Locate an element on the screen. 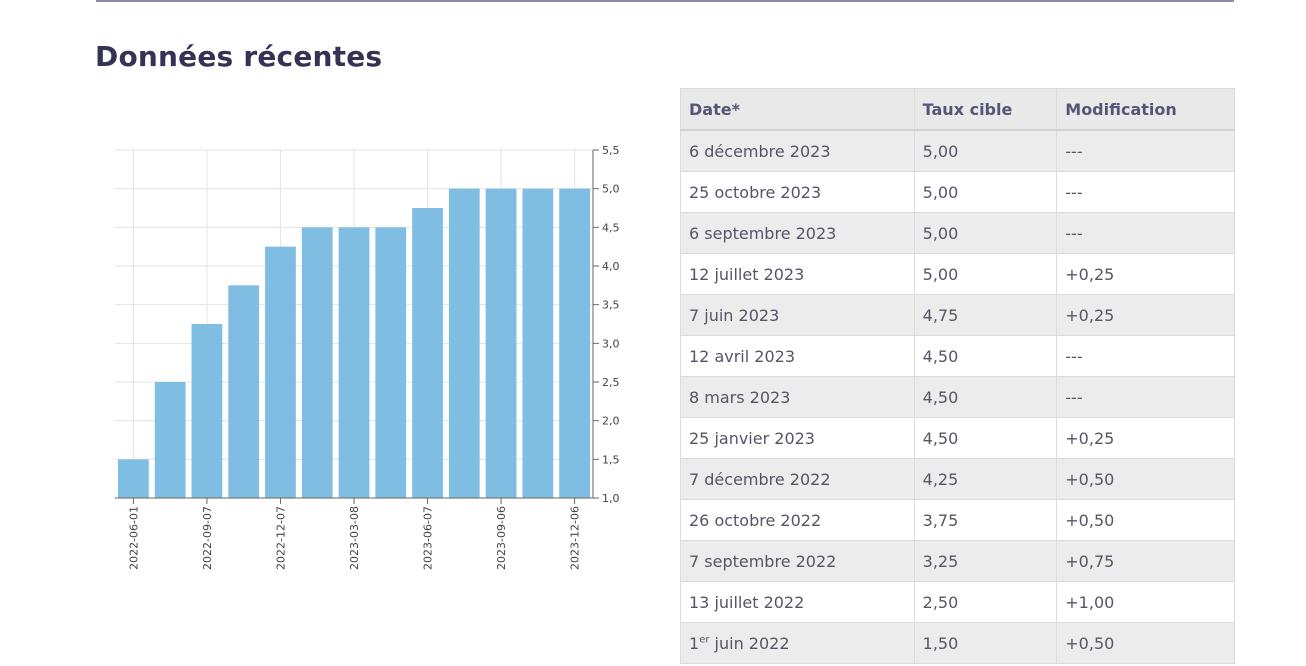 The image size is (1306, 666). table-row: 7 septembre 2022 3,25 +0,75 is located at coordinates (957, 561).